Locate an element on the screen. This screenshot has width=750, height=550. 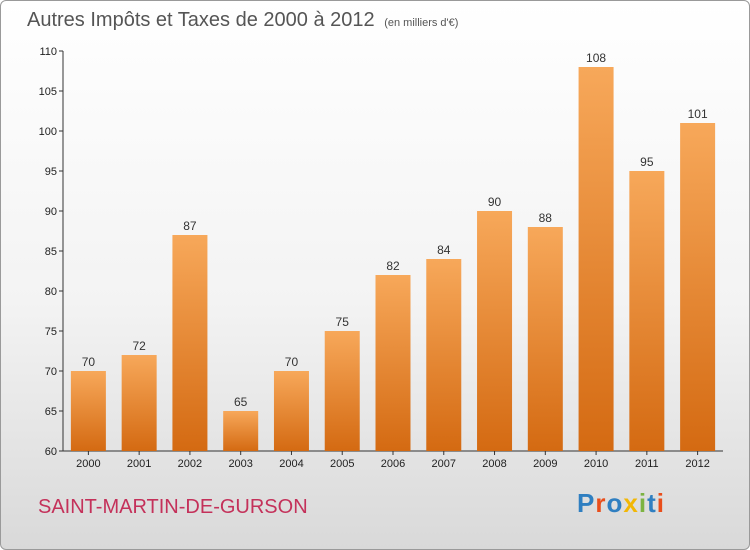
bar-value-label: 88 is located at coordinates (546, 218).